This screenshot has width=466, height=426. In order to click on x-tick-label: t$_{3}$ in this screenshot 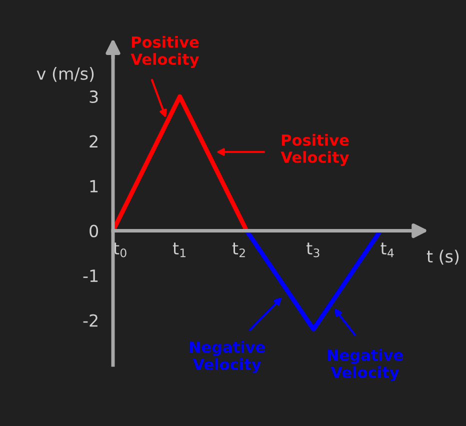, I will do `click(313, 250)`.